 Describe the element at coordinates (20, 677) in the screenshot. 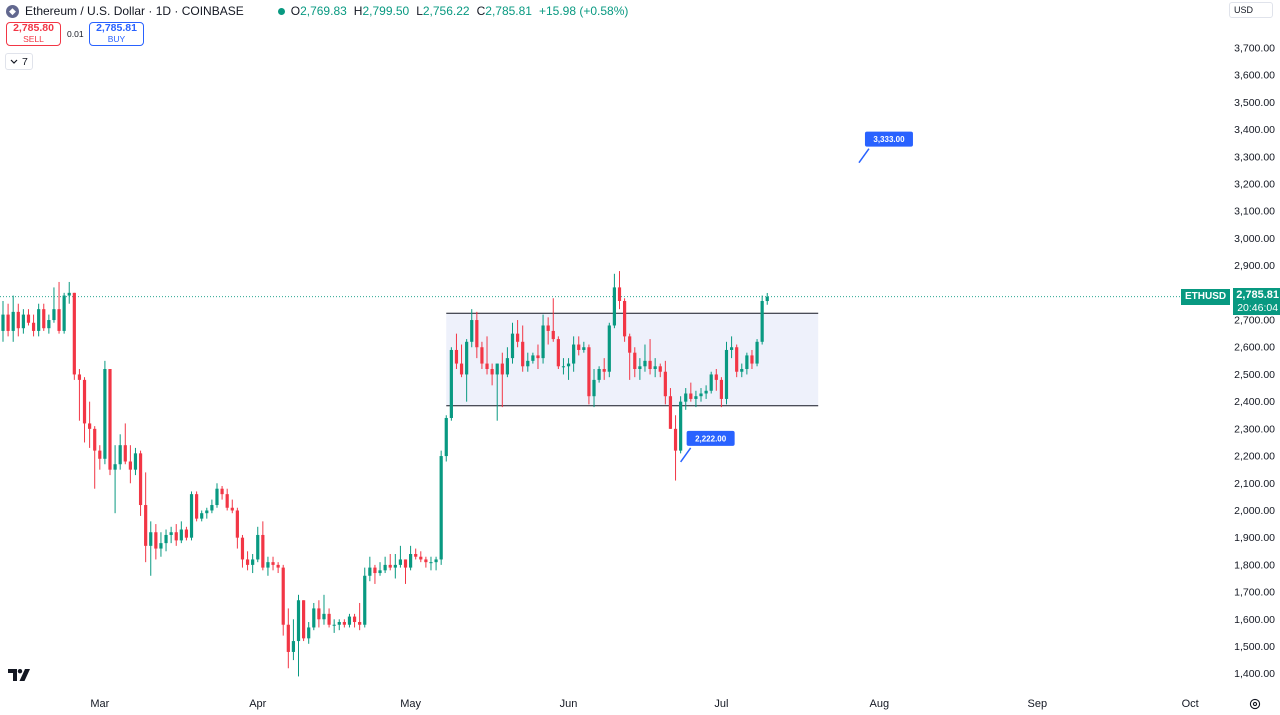

I see `tradingview-logo-icon` at that location.